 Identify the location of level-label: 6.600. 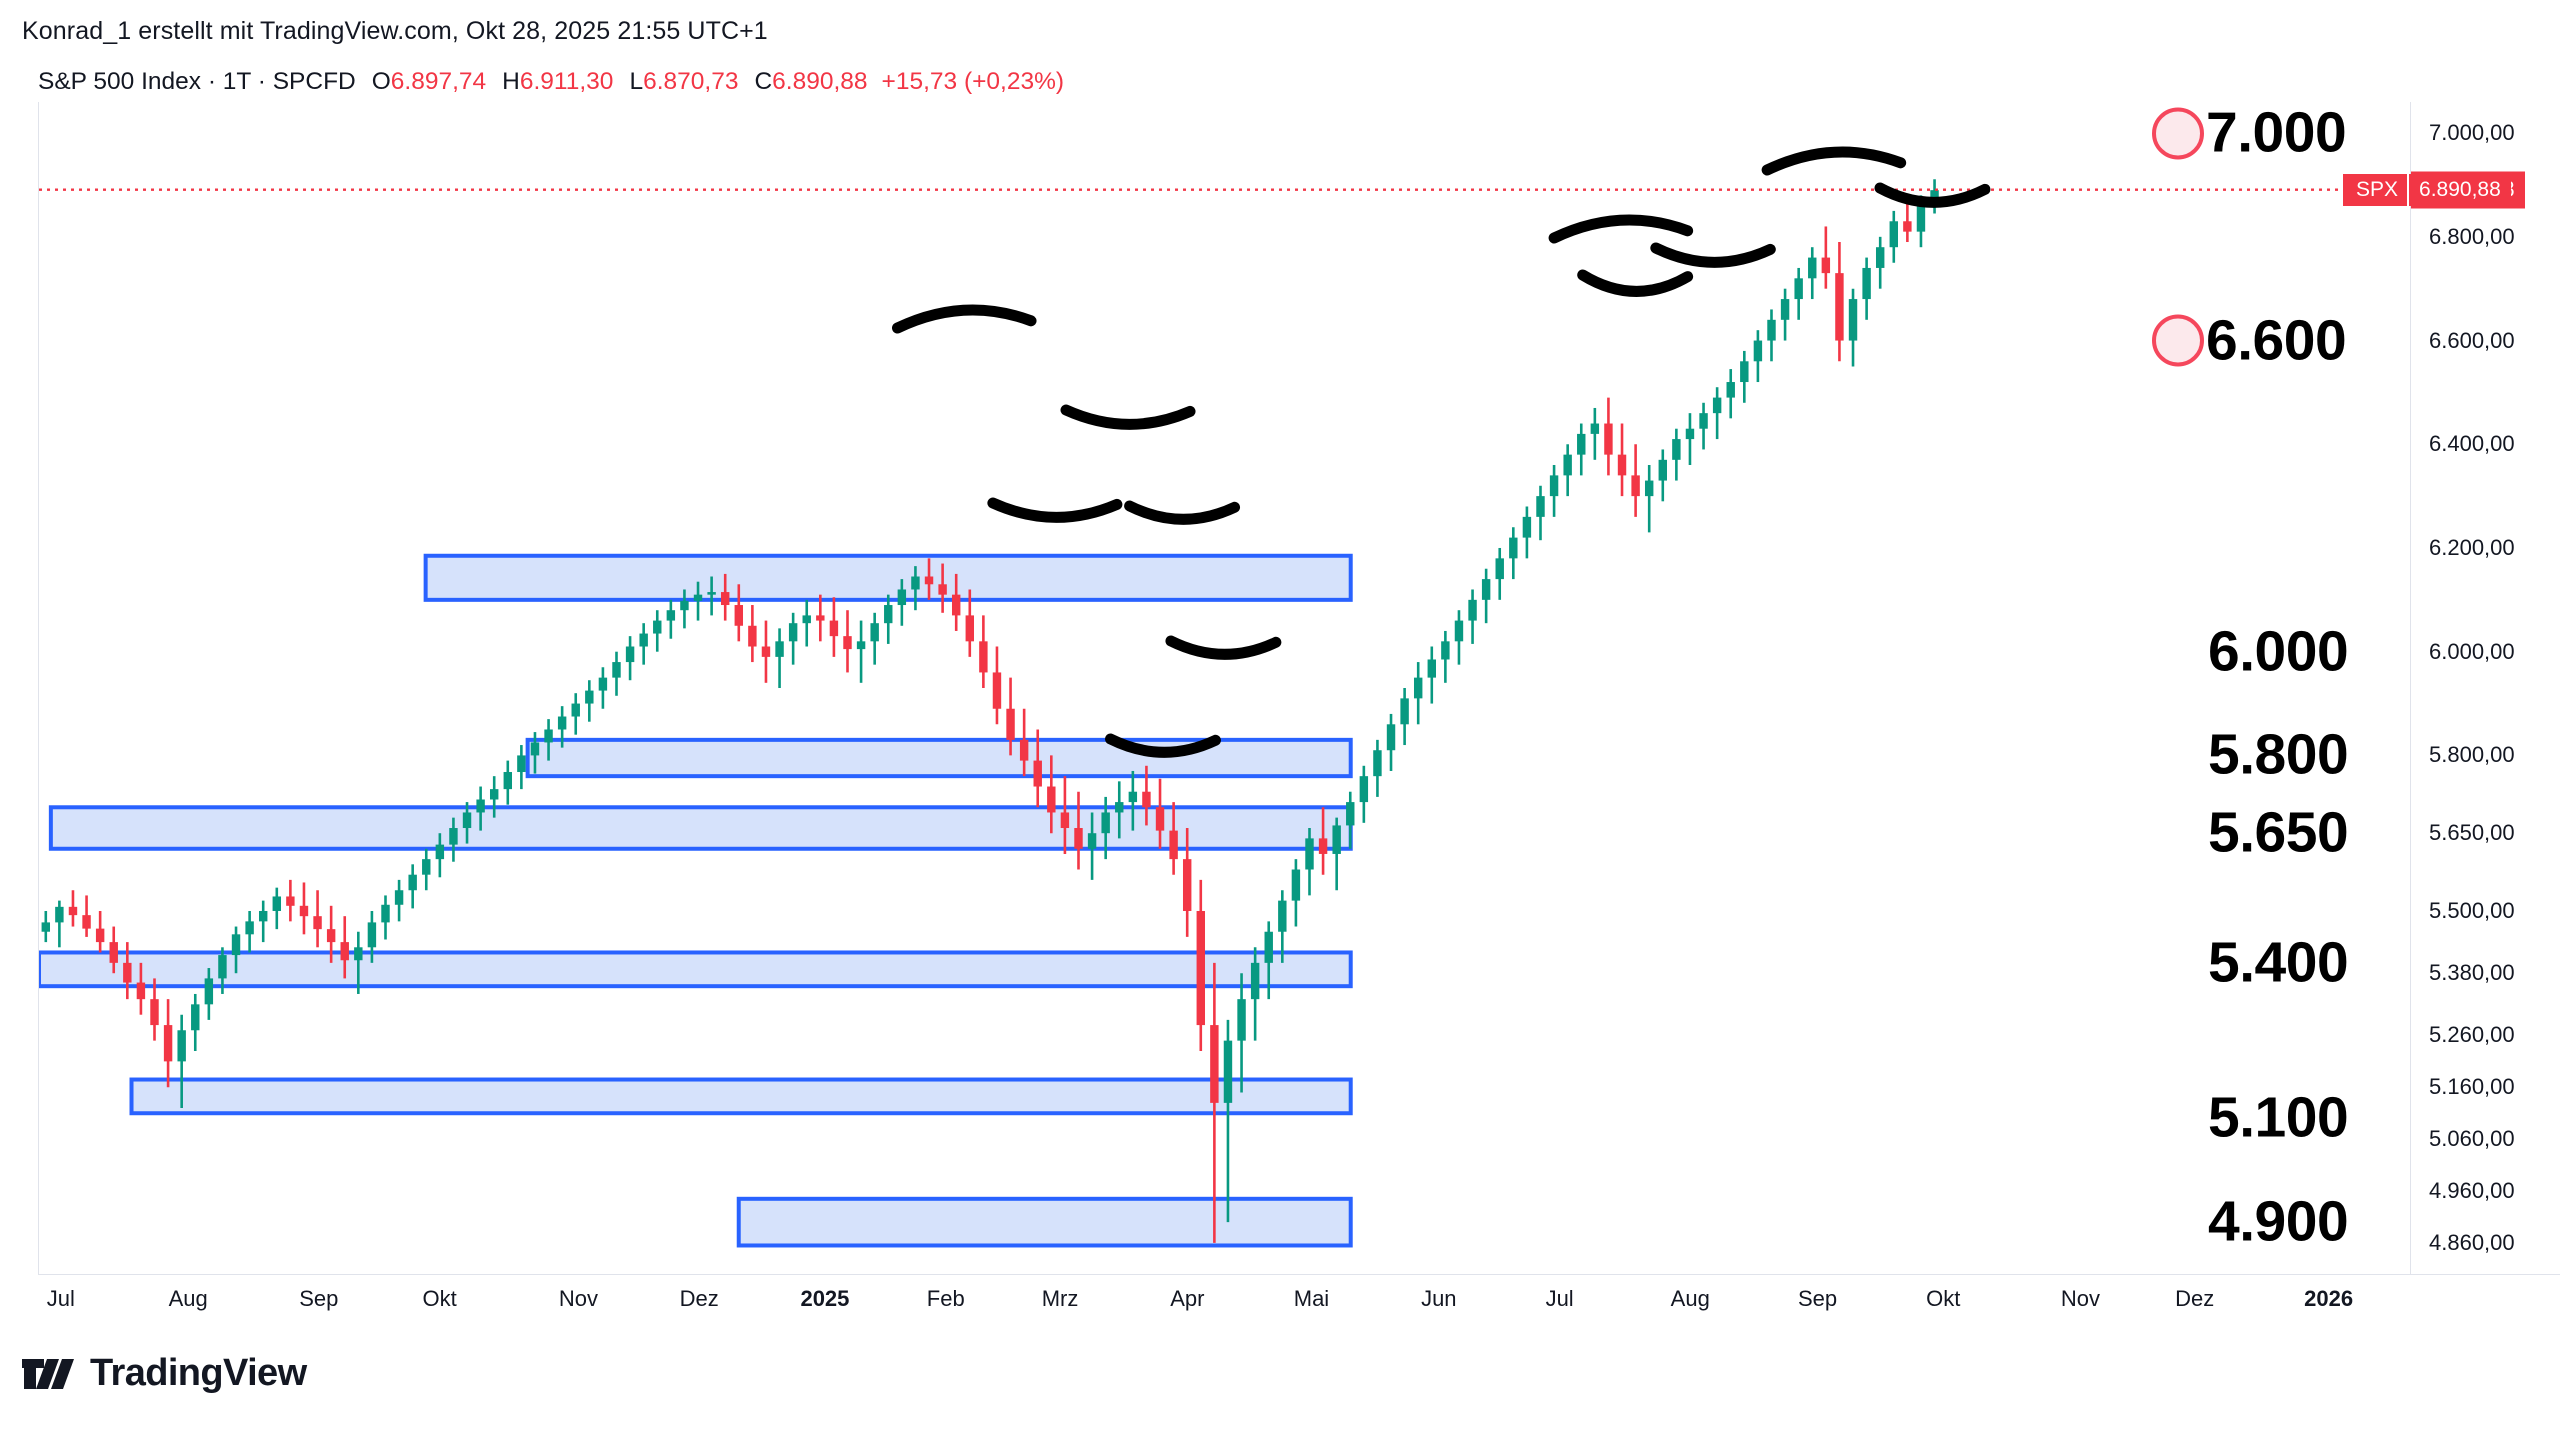
(2276, 340).